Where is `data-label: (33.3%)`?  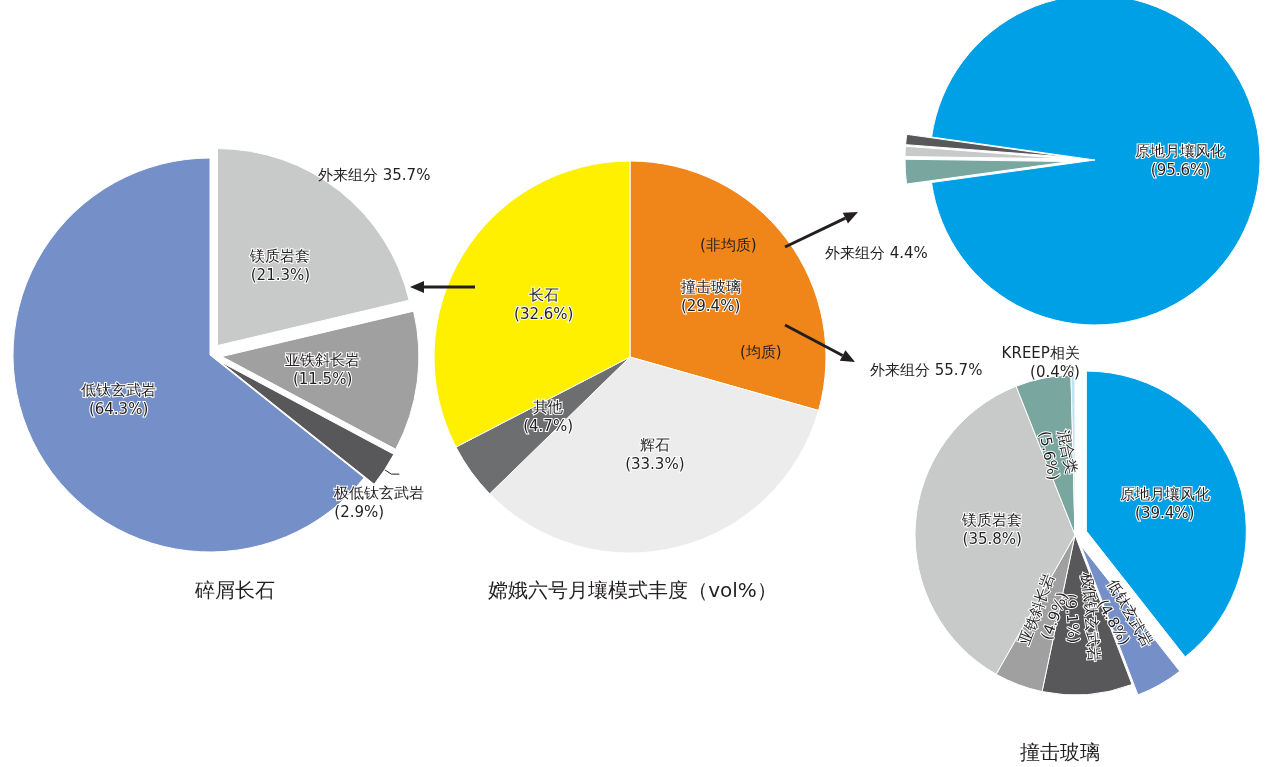
data-label: (33.3%) is located at coordinates (655, 464).